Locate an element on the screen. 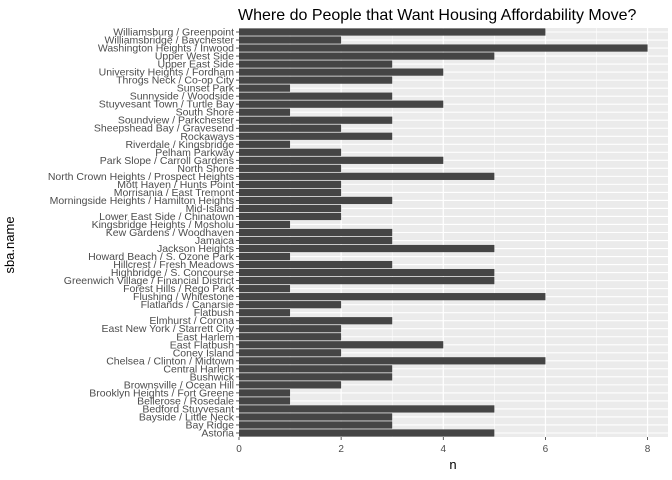 The height and width of the screenshot is (480, 672). y-tick-label: Greenwich Village / Financial District is located at coordinates (149, 281).